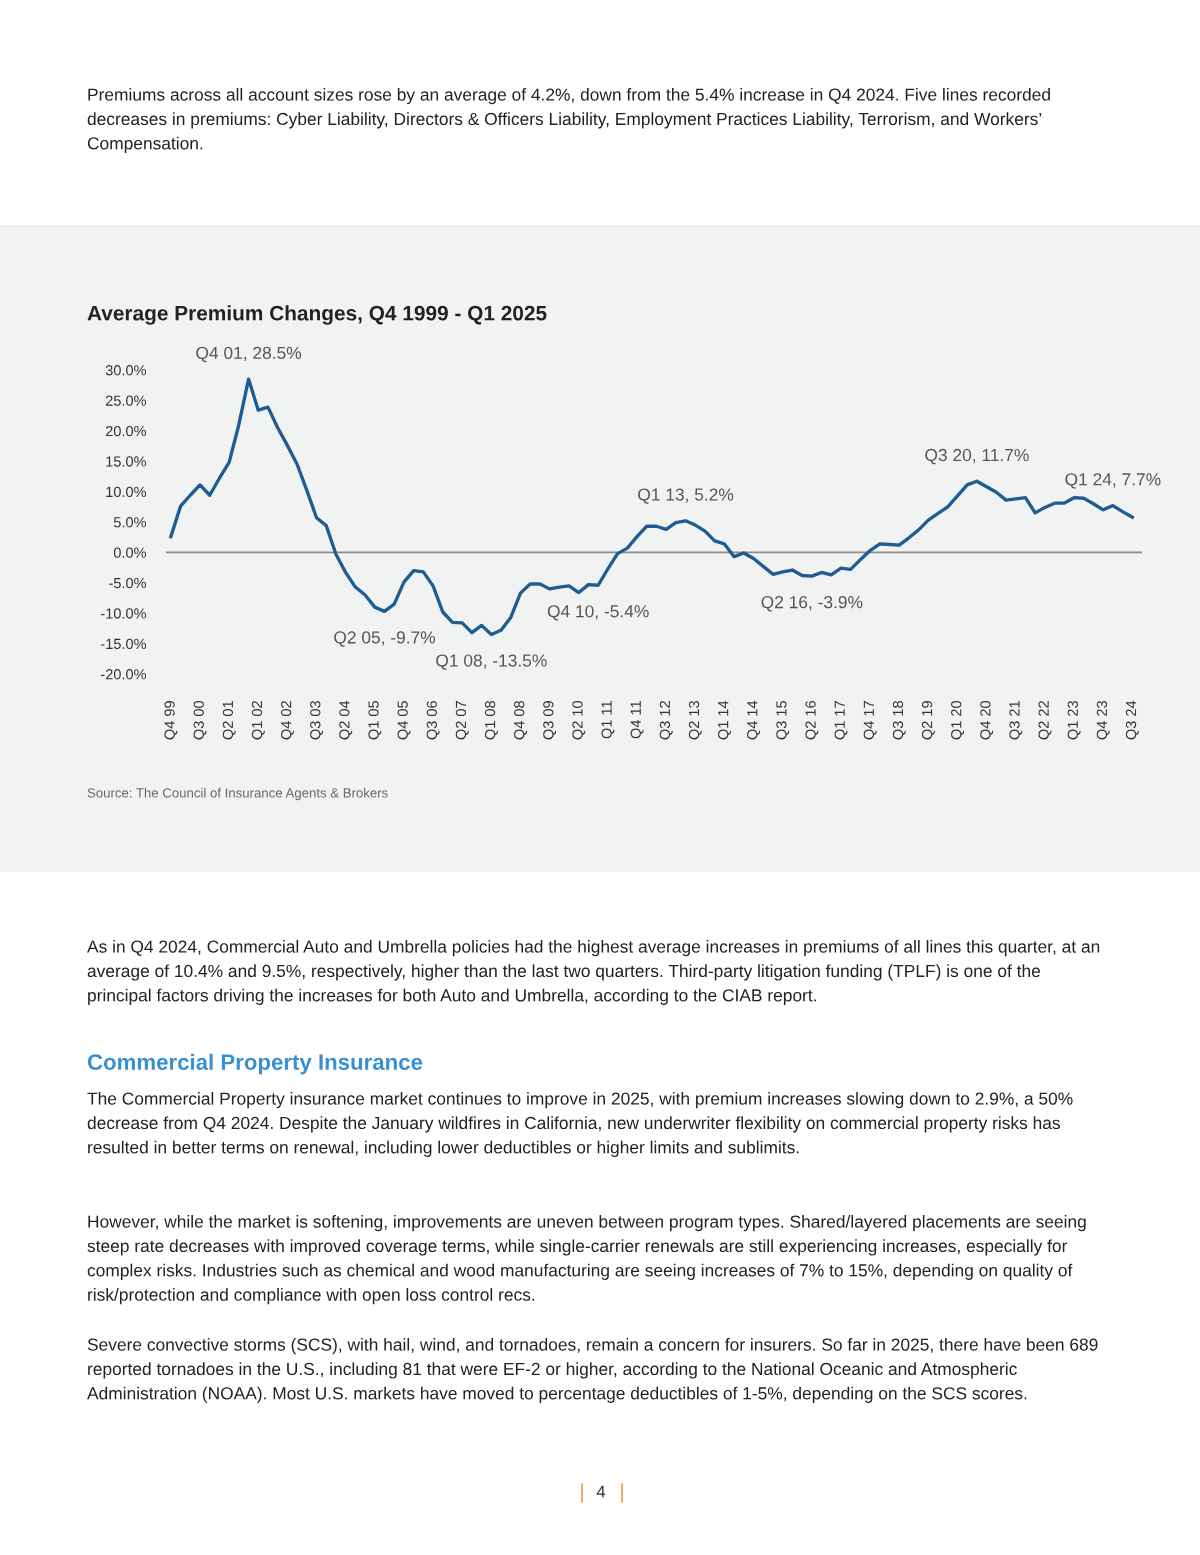 The height and width of the screenshot is (1555, 1200). Describe the element at coordinates (229, 720) in the screenshot. I see `x-tick-label: Q2 01` at that location.